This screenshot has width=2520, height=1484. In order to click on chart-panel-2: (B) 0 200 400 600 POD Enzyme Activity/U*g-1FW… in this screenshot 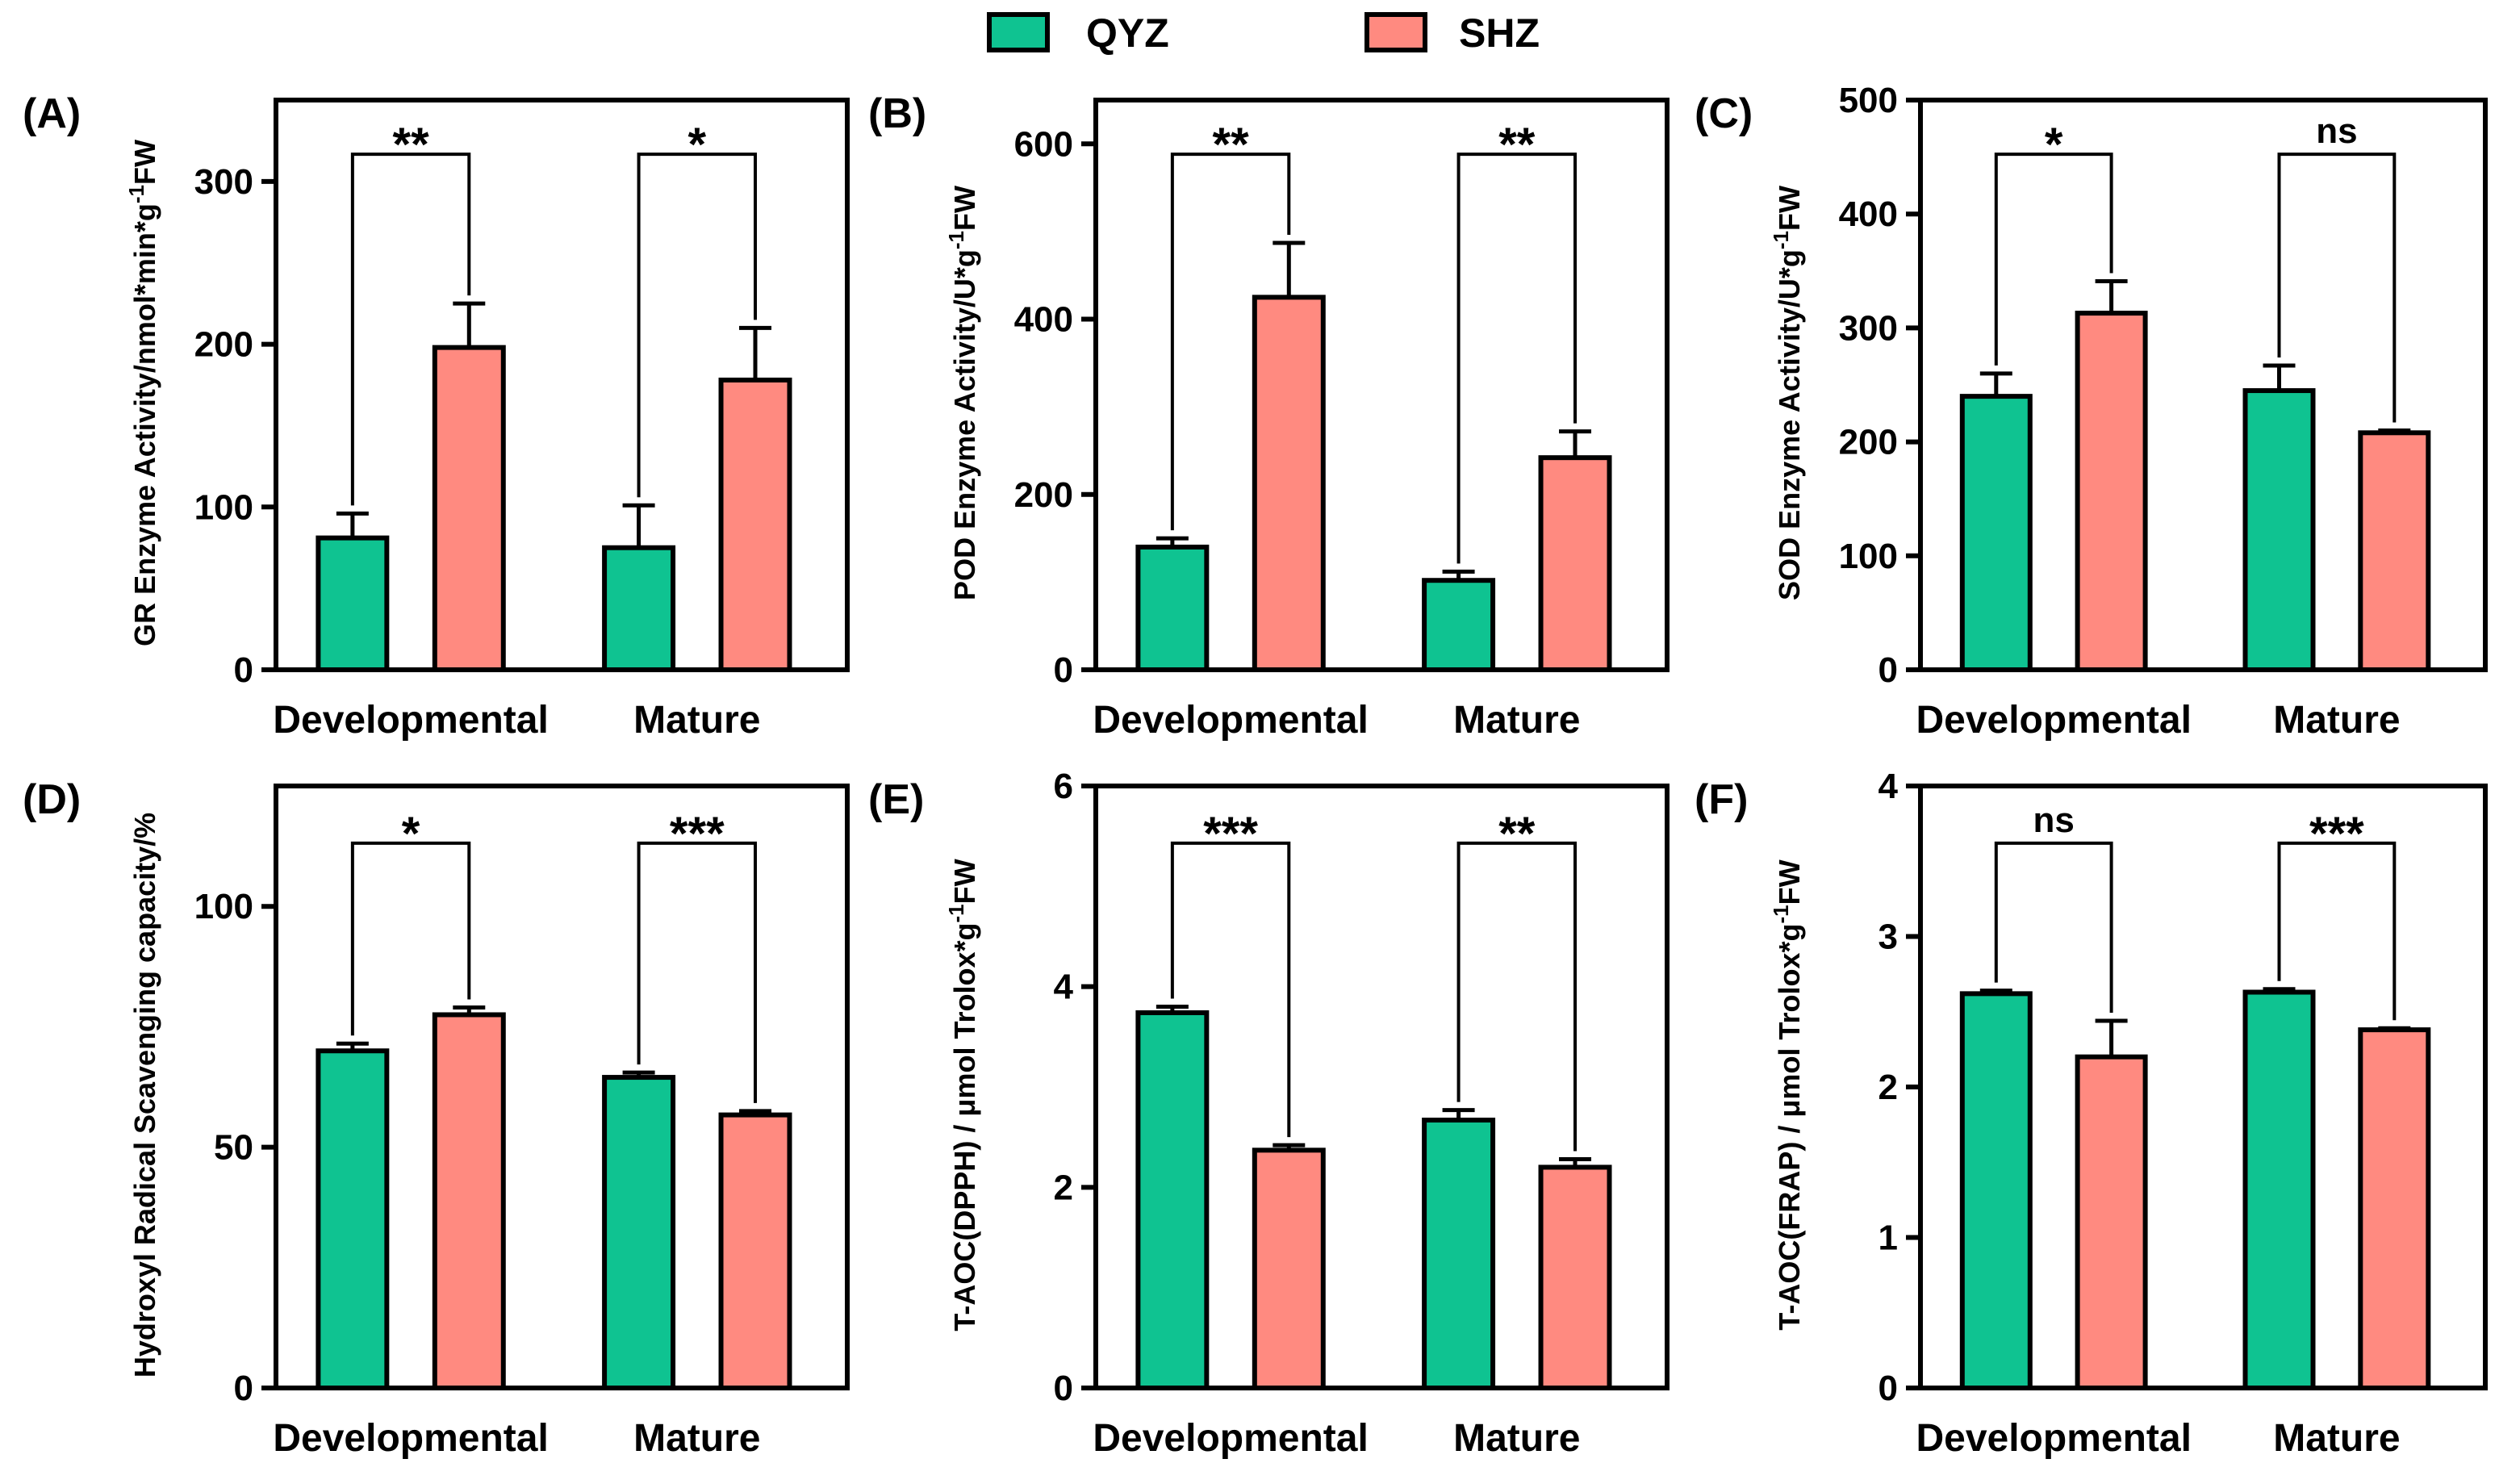, I will do `click(1269, 416)`.